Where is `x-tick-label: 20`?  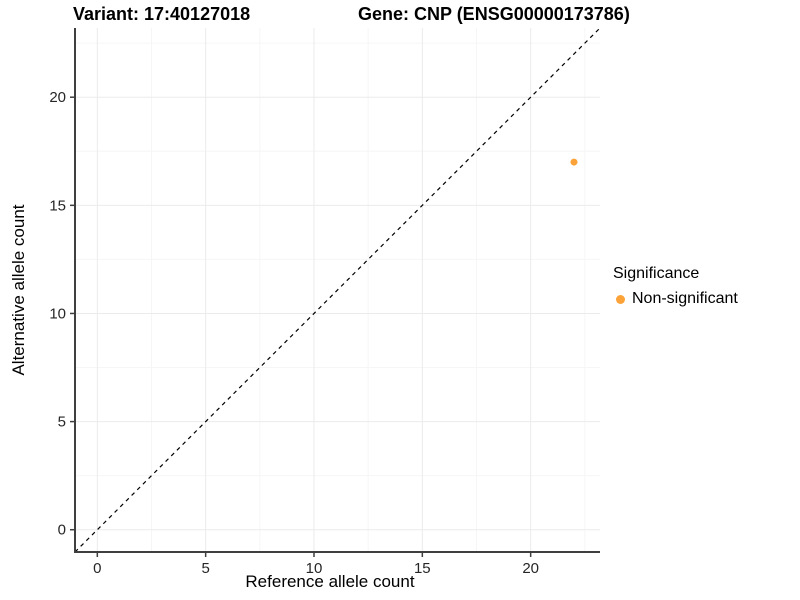 x-tick-label: 20 is located at coordinates (530, 568).